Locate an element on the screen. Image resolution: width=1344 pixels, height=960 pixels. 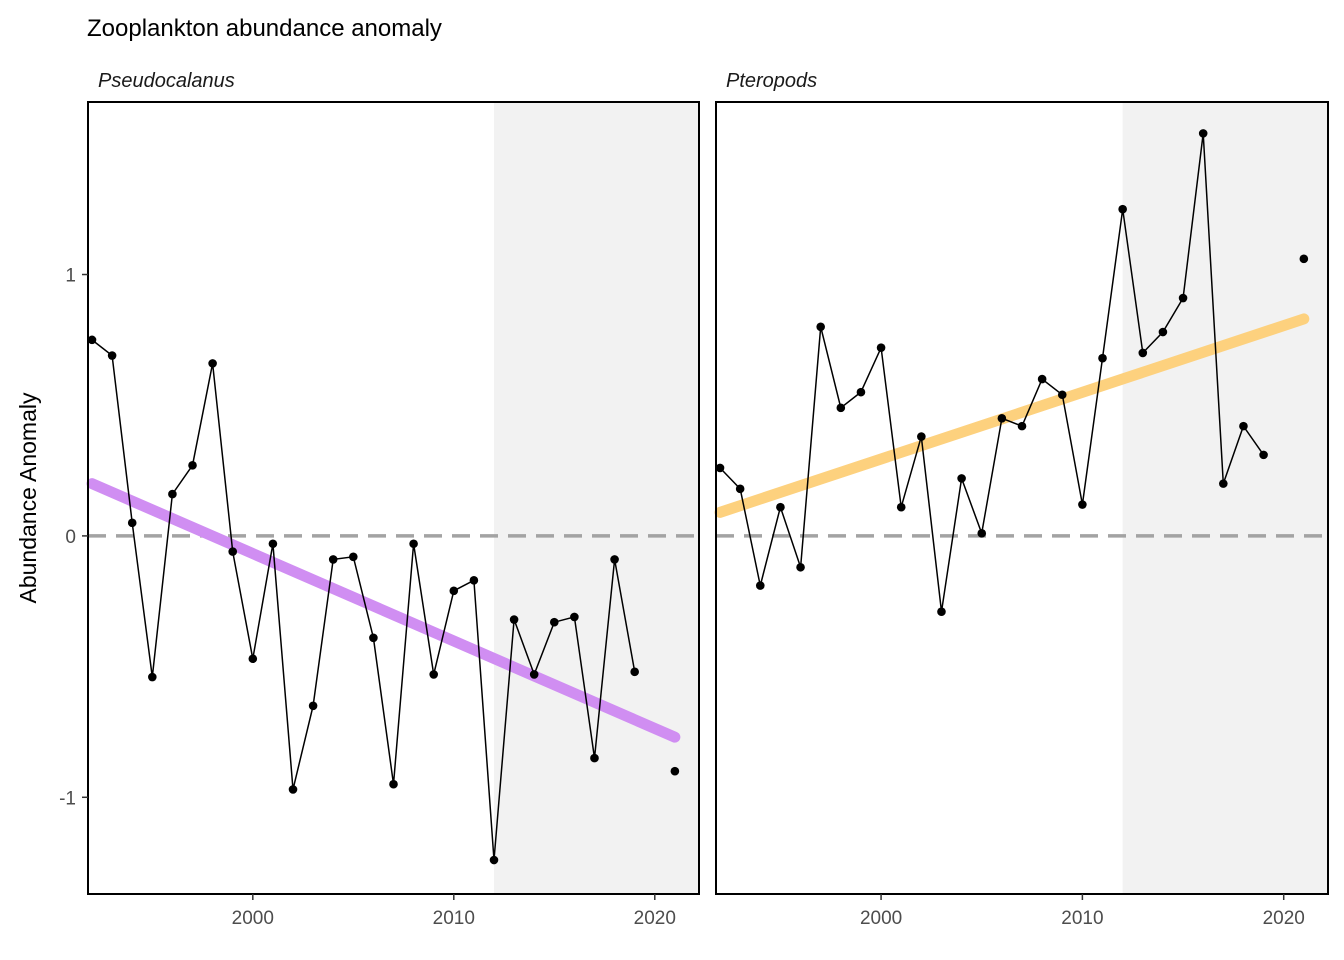
y-axis-label: Abundance Anomaly is located at coordinates (28, 497).